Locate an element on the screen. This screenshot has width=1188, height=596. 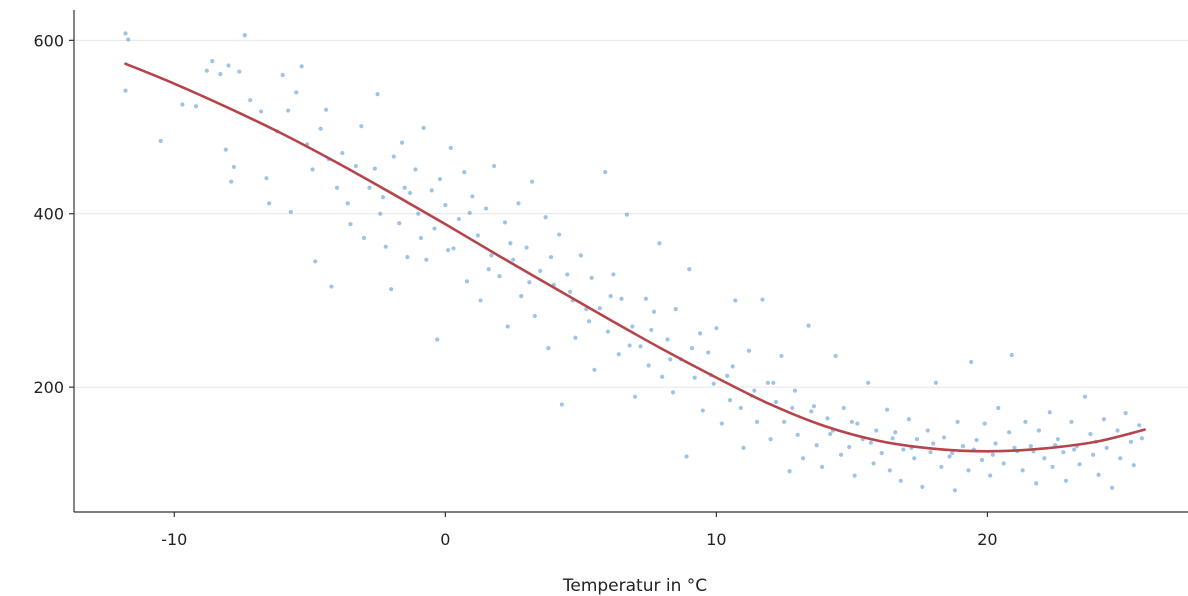
y-tick-label: 600 is located at coordinates (48, 40).